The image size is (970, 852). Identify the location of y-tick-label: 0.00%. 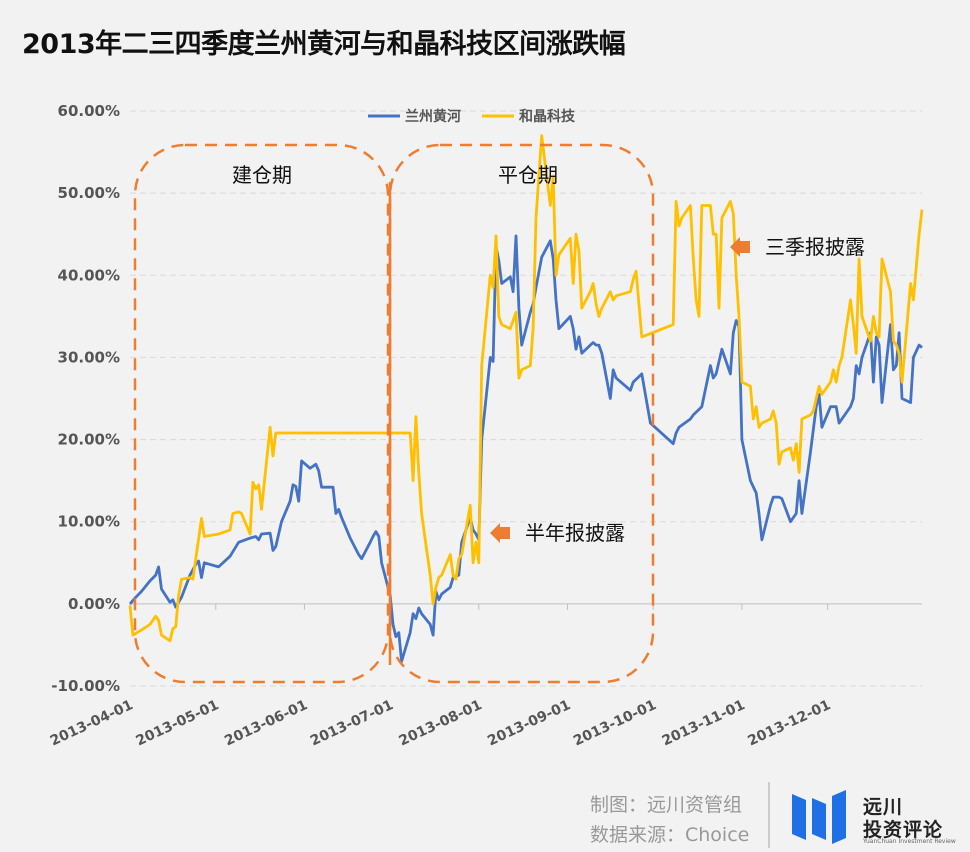
(94, 604).